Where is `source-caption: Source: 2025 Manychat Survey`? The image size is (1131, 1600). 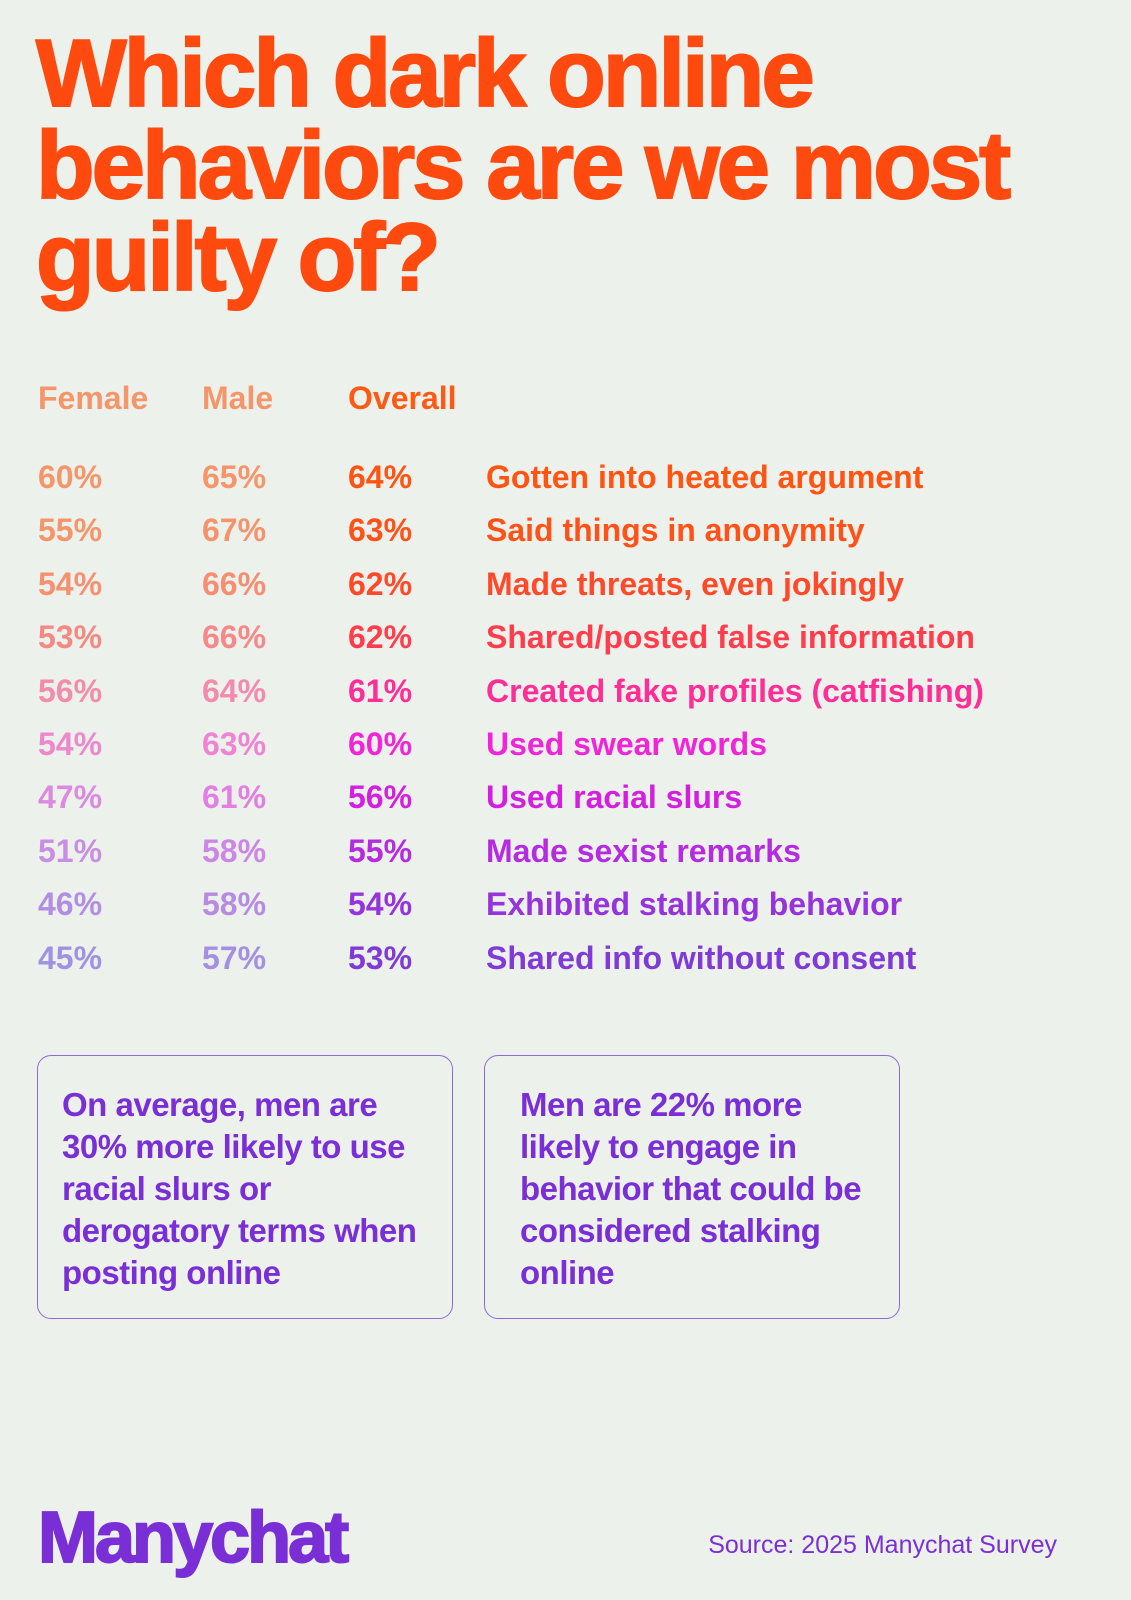
source-caption: Source: 2025 Manychat Survey is located at coordinates (882, 1545).